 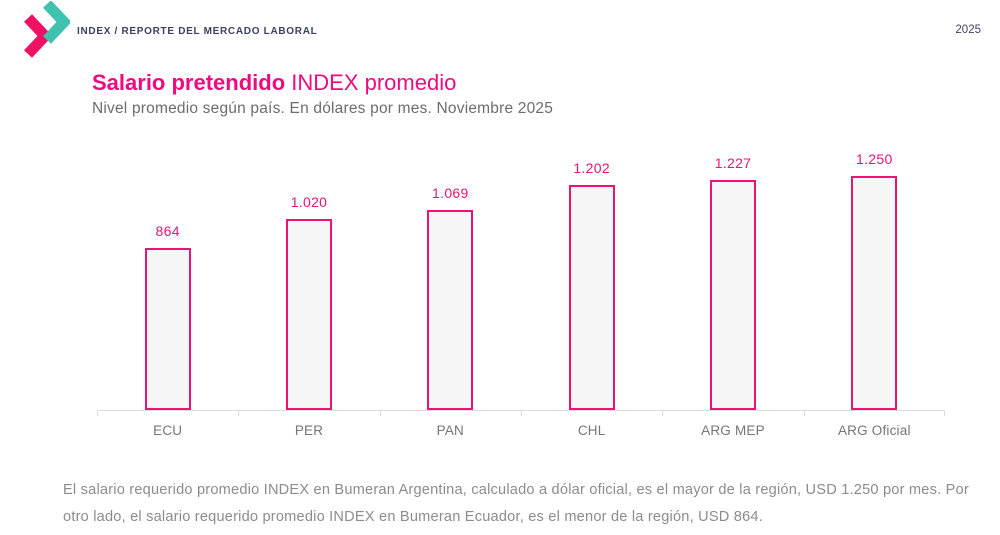 What do you see at coordinates (309, 430) in the screenshot?
I see `x-axis-category-label: PER` at bounding box center [309, 430].